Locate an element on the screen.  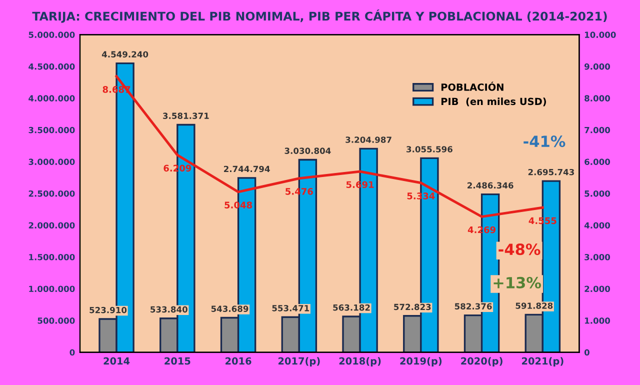
y2-tick-label: 1.000 is located at coordinates (597, 320).